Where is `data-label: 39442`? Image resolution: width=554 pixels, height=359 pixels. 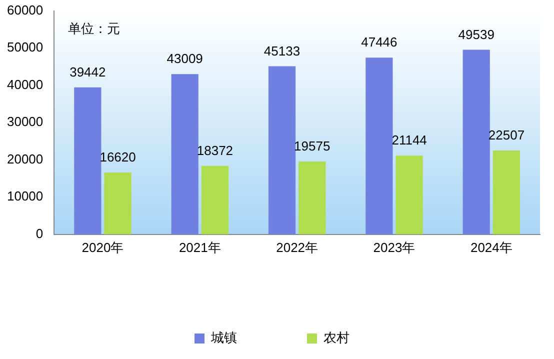
data-label: 39442 is located at coordinates (88, 72).